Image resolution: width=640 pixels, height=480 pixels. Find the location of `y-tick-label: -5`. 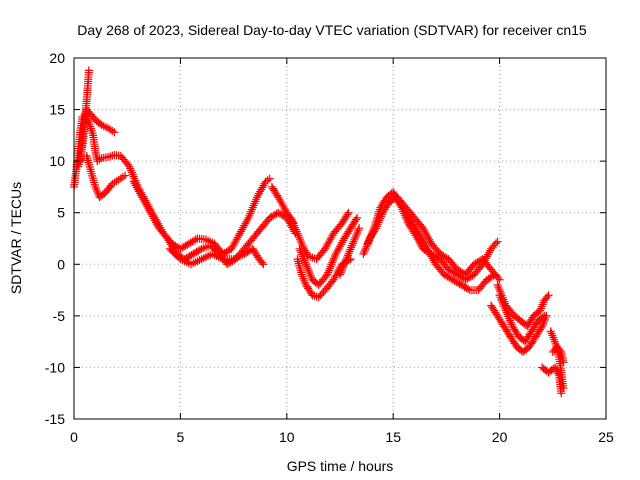

y-tick-label: -5 is located at coordinates (59, 316).